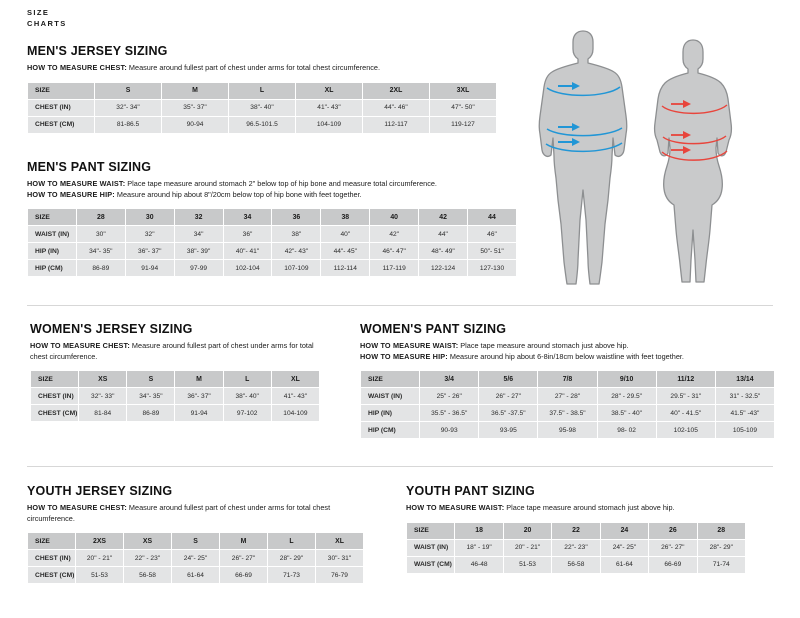 This screenshot has width=800, height=618. What do you see at coordinates (567, 413) in the screenshot?
I see `table-cell: 37.5" - 38.5"` at bounding box center [567, 413].